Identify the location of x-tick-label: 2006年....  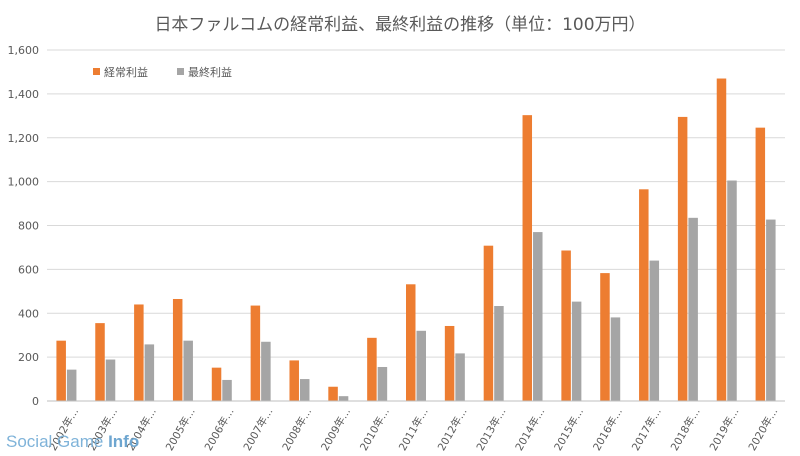
(219, 429).